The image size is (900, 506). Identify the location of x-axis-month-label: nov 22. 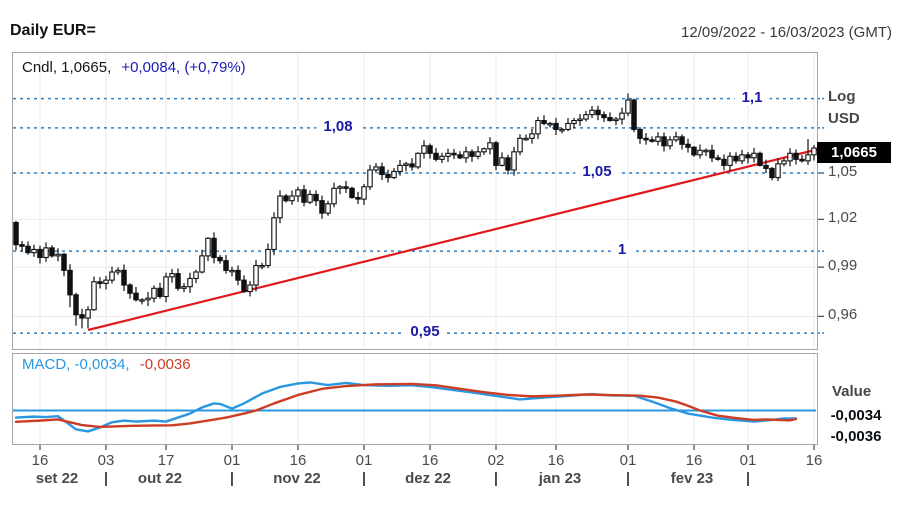
(297, 478).